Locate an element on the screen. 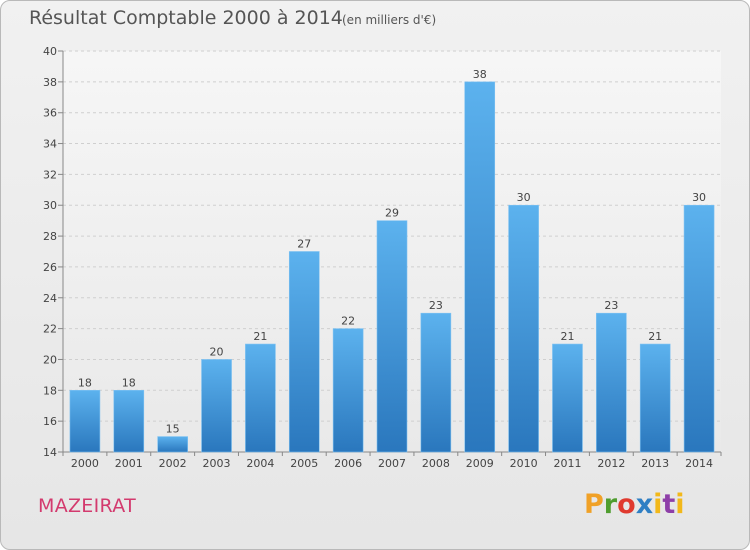 This screenshot has width=750, height=550. logo-letter: r is located at coordinates (610, 504).